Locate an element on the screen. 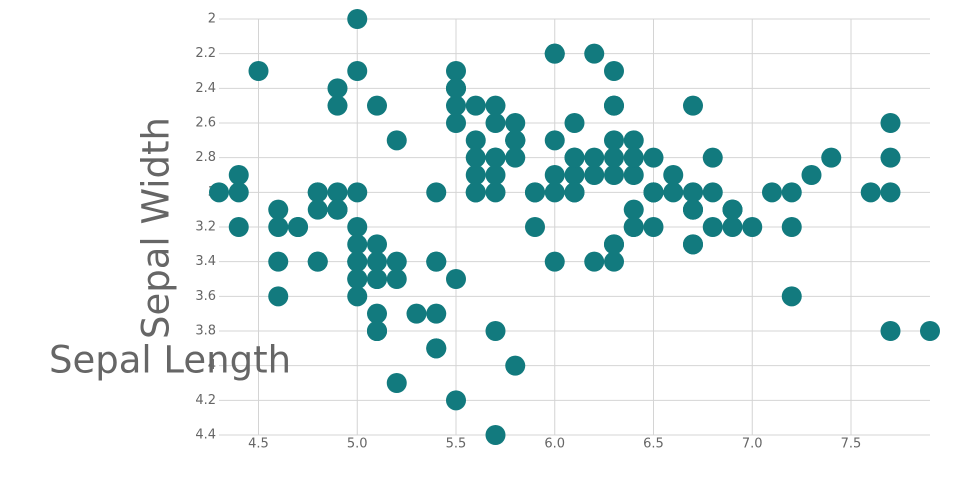  x-tick-label: 4.5 is located at coordinates (258, 444).